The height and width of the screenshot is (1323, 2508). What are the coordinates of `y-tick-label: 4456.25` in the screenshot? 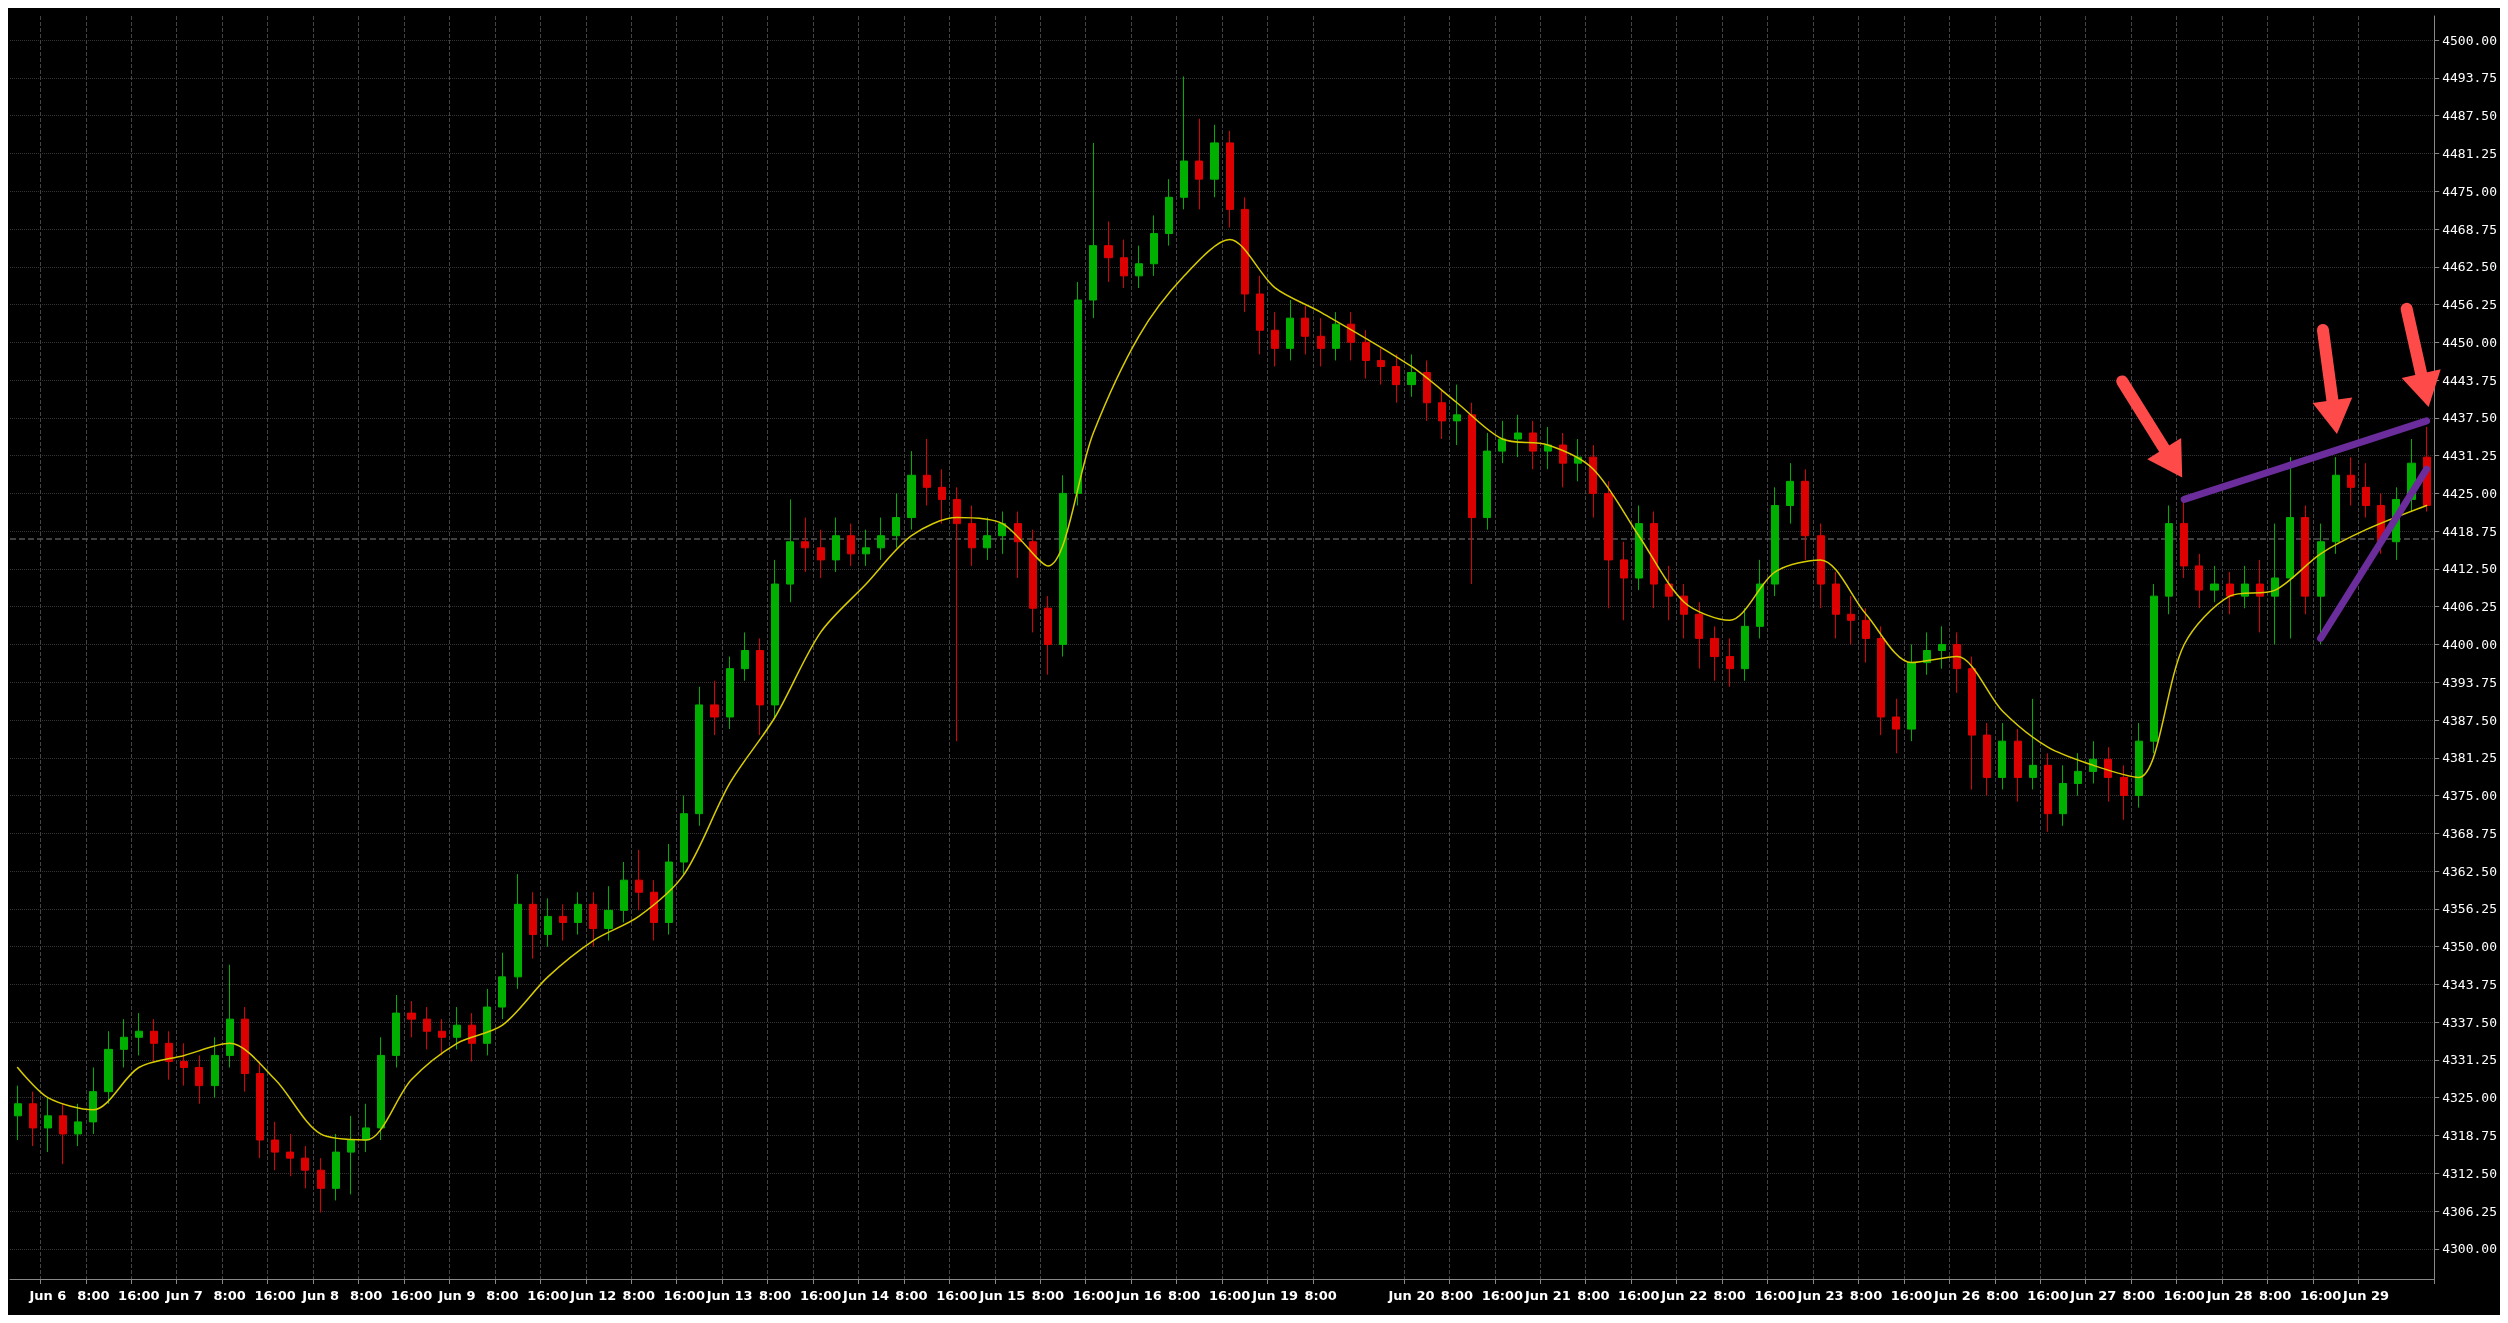 It's located at (2470, 305).